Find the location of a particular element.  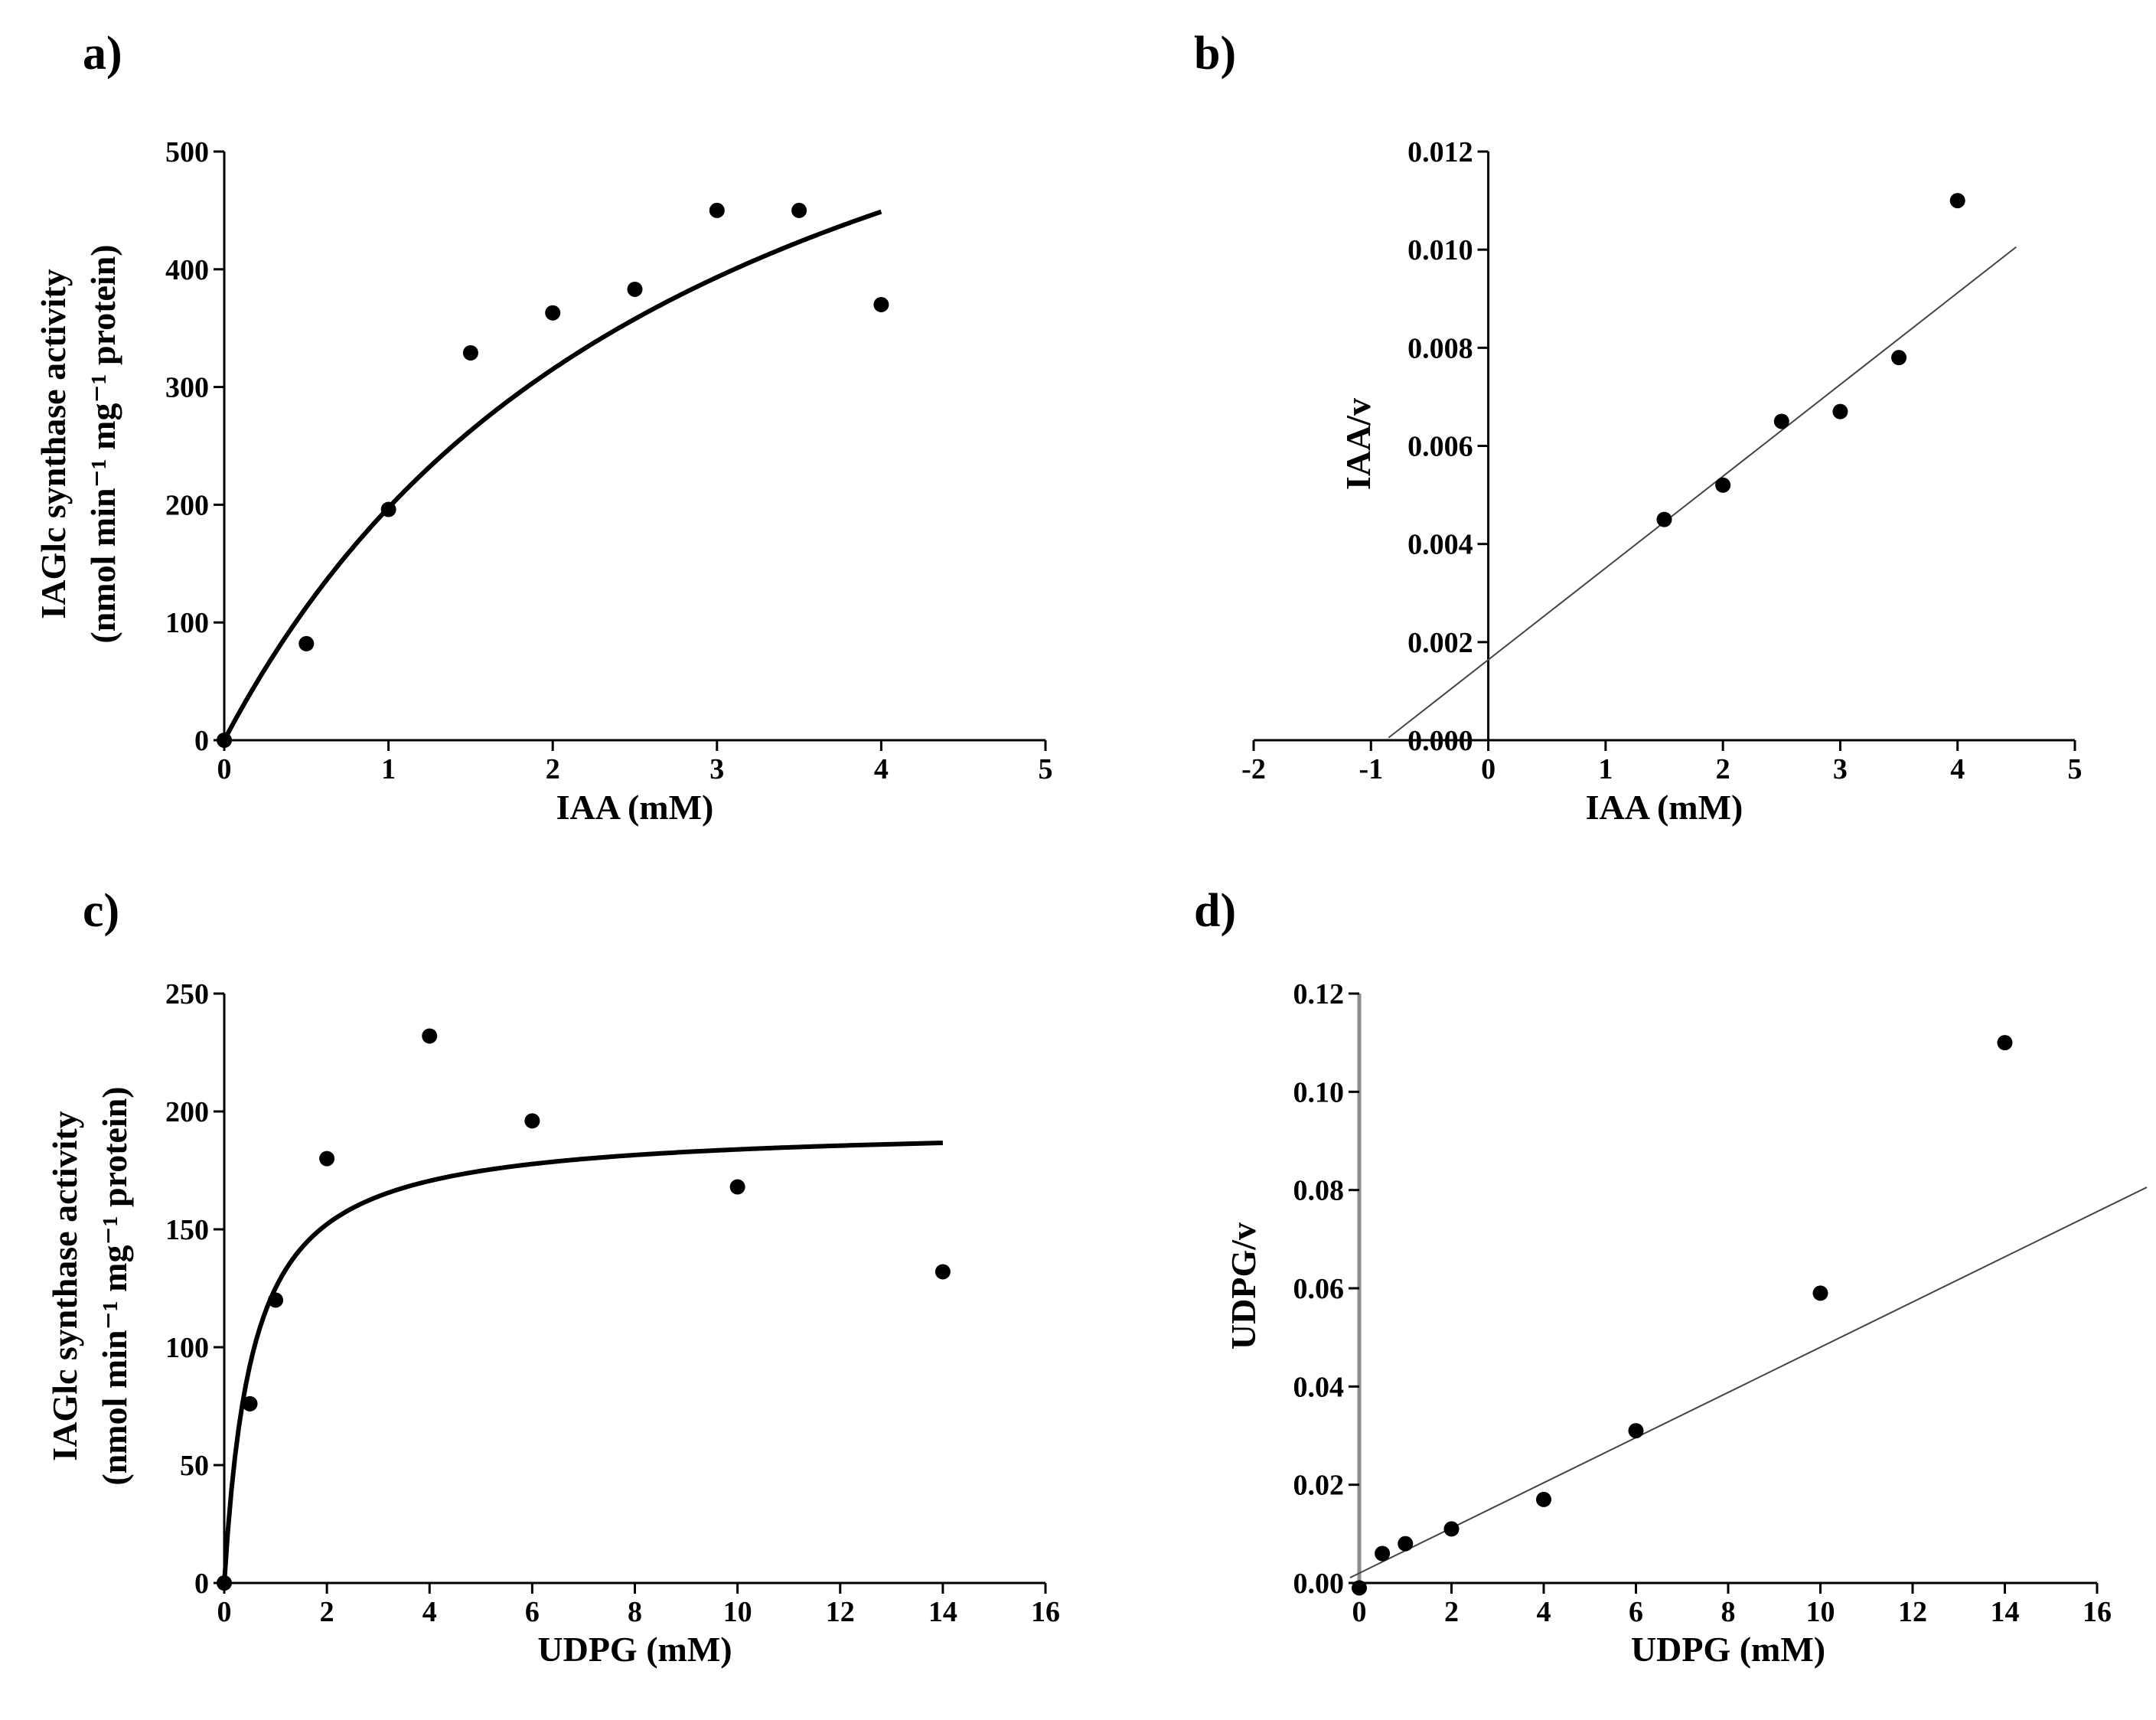

y-tick-label: 0.010 is located at coordinates (1440, 250).